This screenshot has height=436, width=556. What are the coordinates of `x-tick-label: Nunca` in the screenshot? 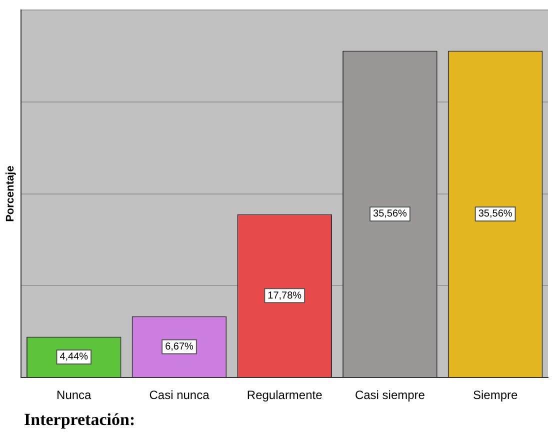 It's located at (74, 395).